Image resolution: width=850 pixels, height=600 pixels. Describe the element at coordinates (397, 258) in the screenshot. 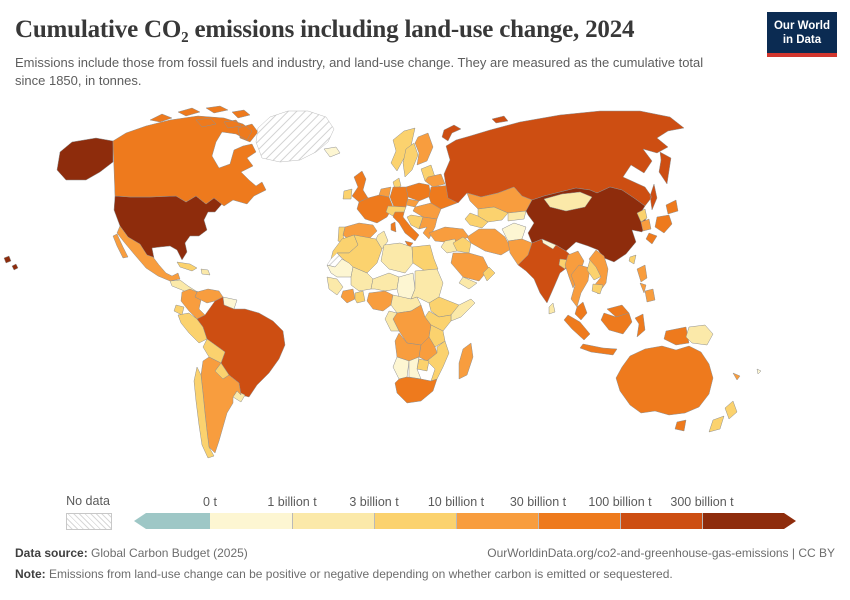

I see `region-libya` at that location.